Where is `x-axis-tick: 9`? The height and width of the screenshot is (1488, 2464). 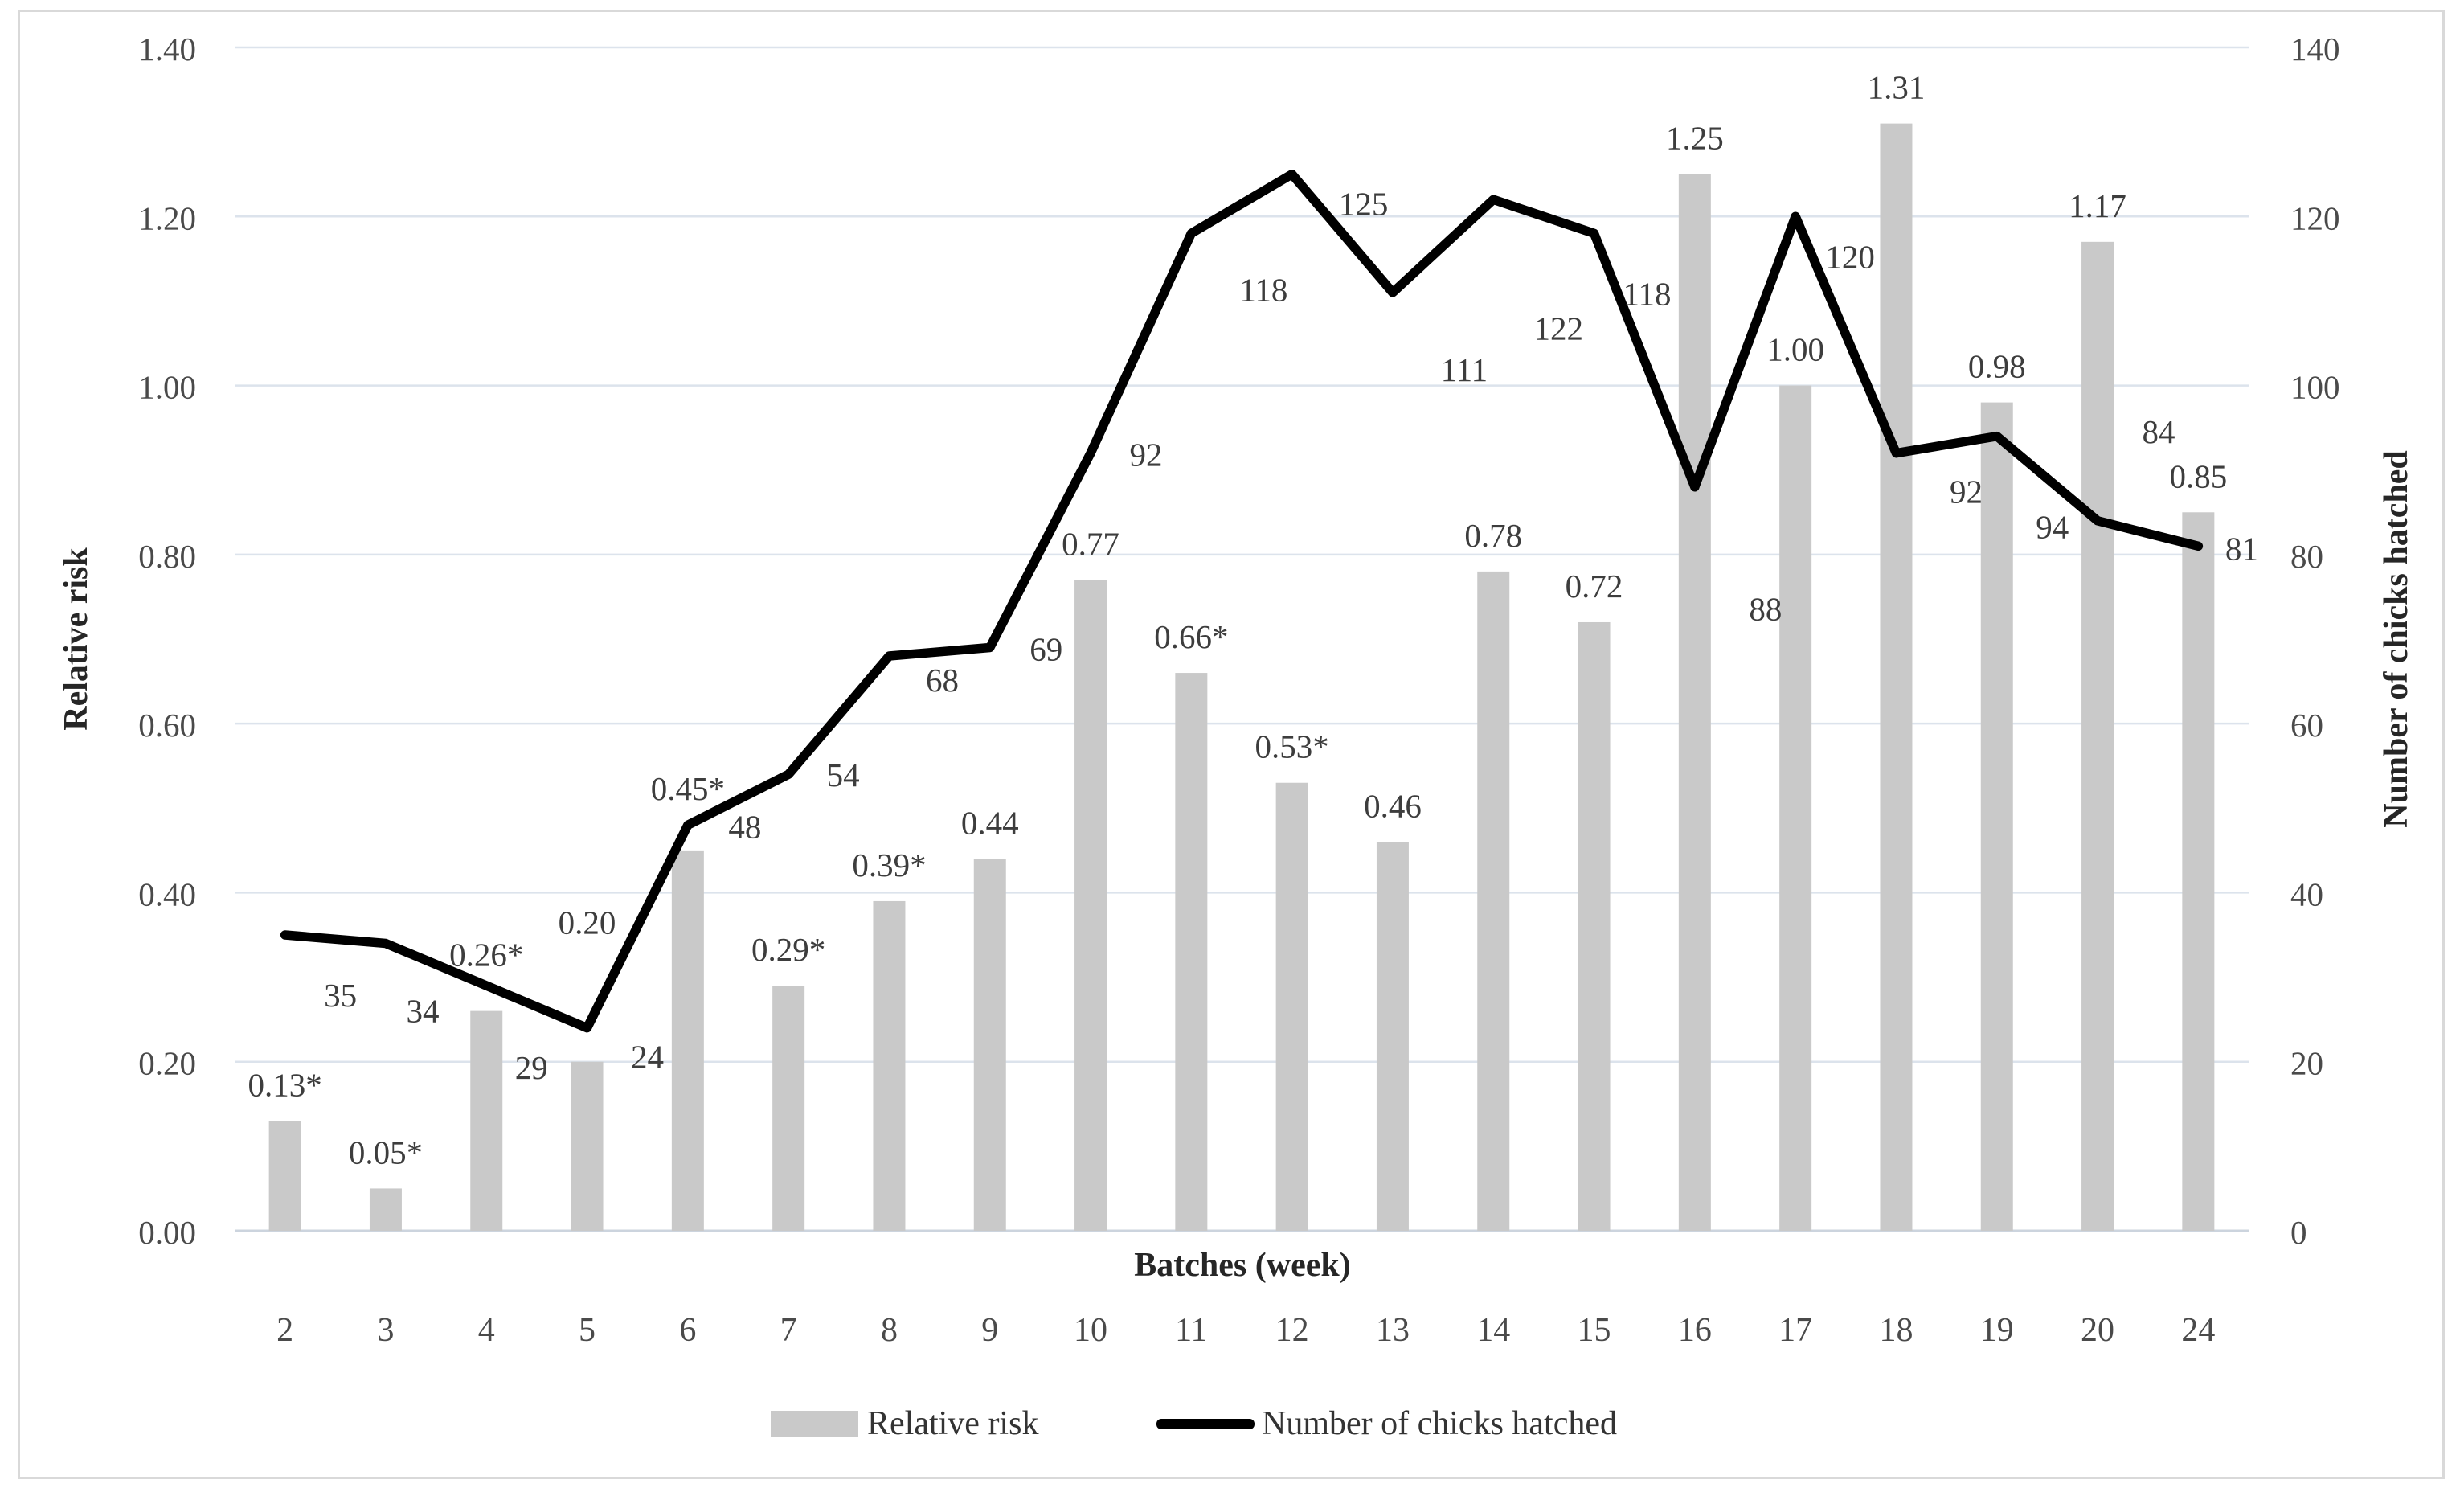
x-axis-tick: 9 is located at coordinates (989, 1330).